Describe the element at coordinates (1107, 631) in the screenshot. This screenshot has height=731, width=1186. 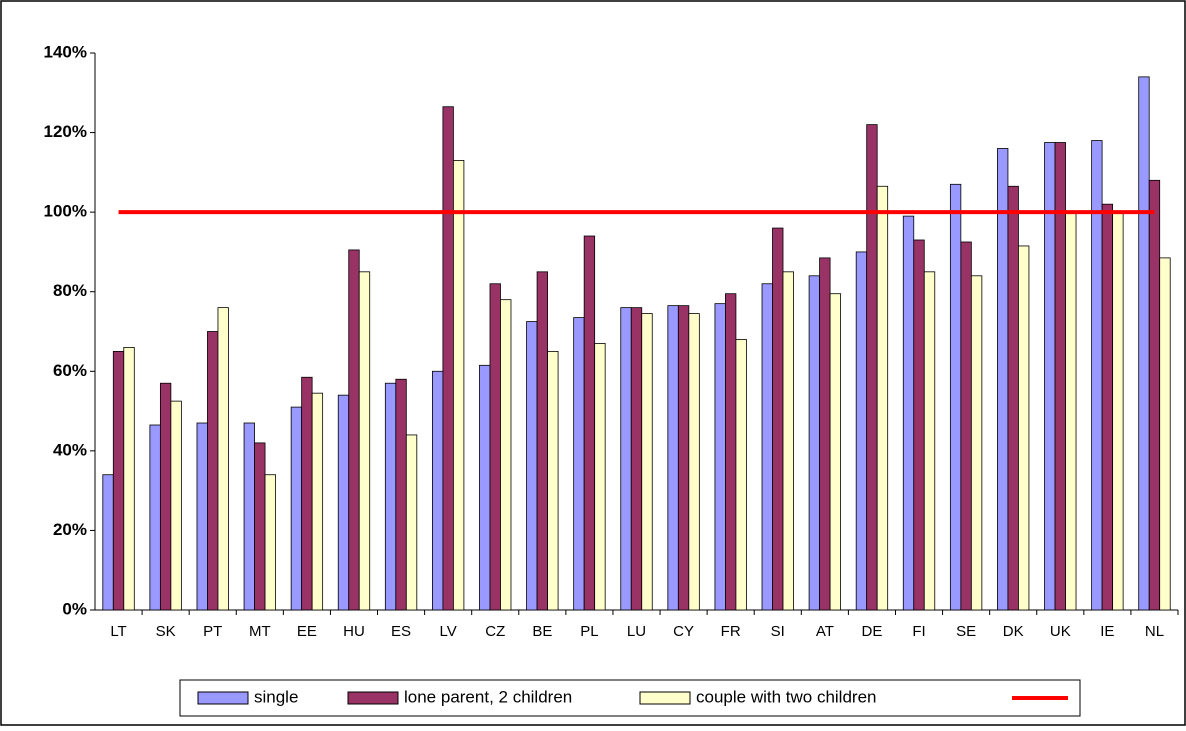
I see `x-tick-label: IE` at that location.